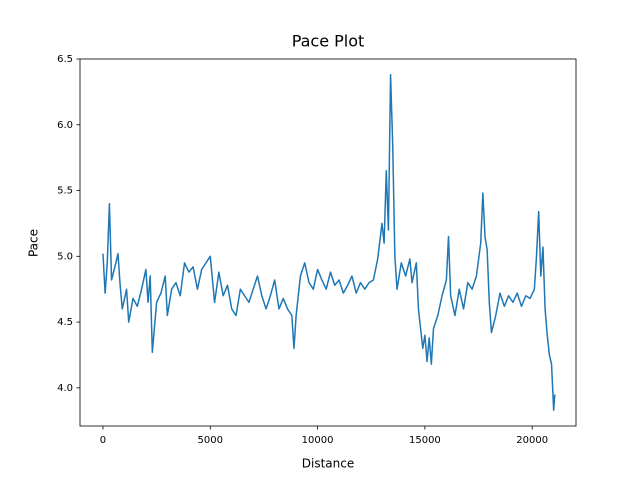 This screenshot has width=640, height=480. What do you see at coordinates (34, 243) in the screenshot?
I see `y-axis-label: Pace` at bounding box center [34, 243].